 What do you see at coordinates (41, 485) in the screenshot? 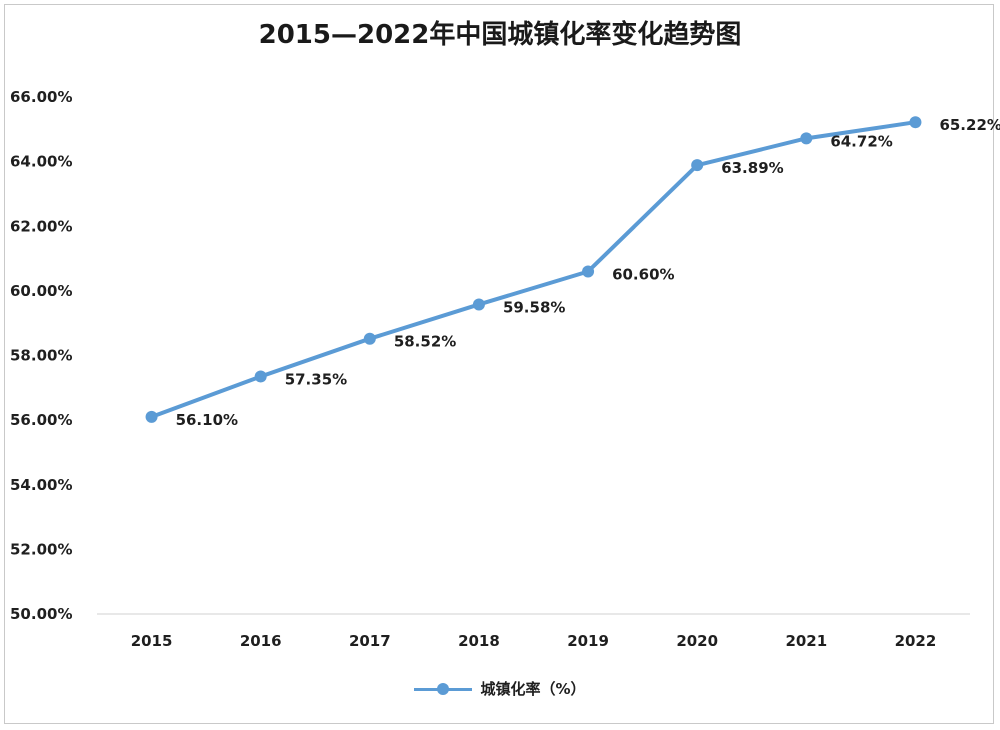
I see `y-tick-label: 54.00%` at bounding box center [41, 485].